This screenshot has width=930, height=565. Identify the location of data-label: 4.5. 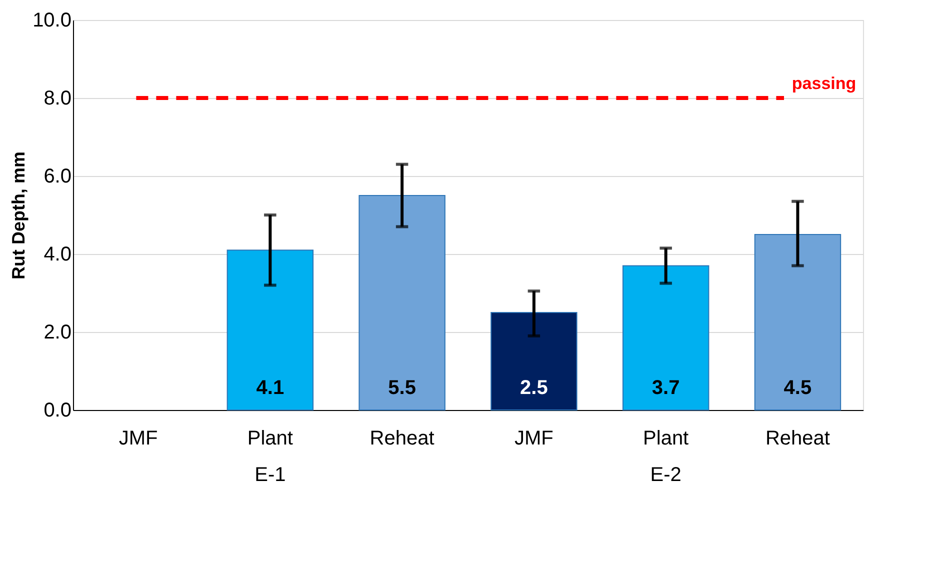
(798, 388).